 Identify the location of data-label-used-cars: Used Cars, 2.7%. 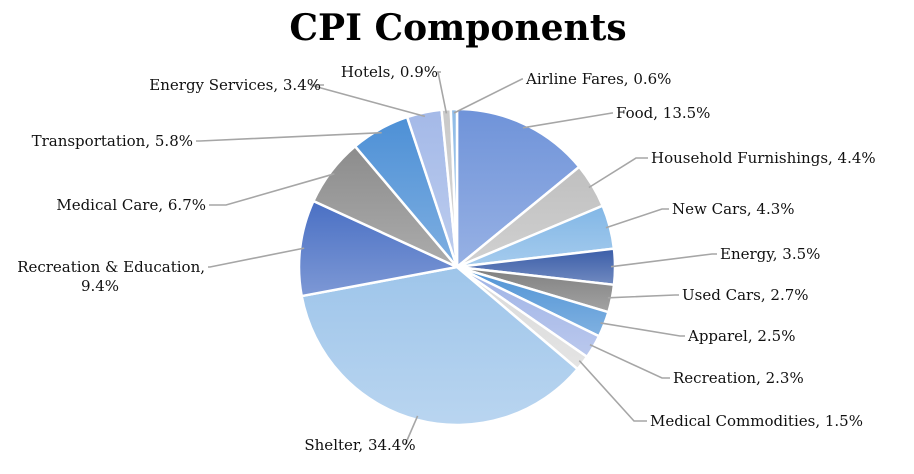
(745, 295).